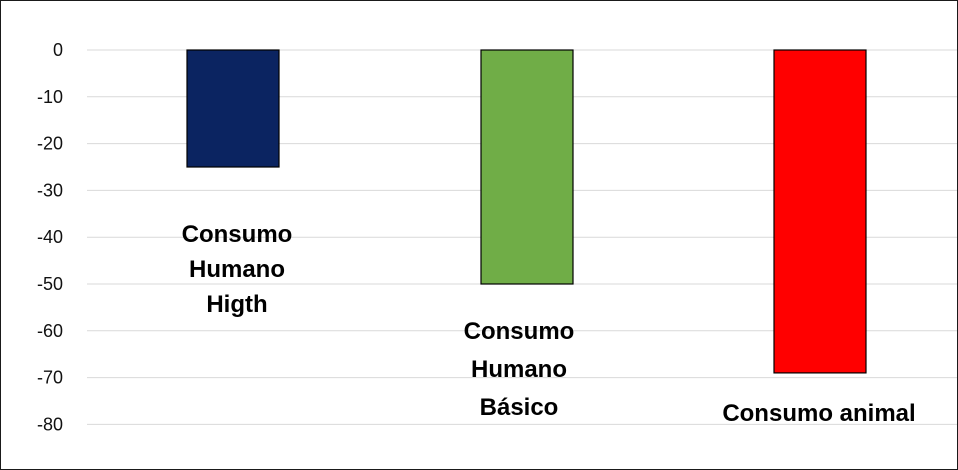 The height and width of the screenshot is (470, 958). What do you see at coordinates (50, 424) in the screenshot?
I see `y-tick-label: -80` at bounding box center [50, 424].